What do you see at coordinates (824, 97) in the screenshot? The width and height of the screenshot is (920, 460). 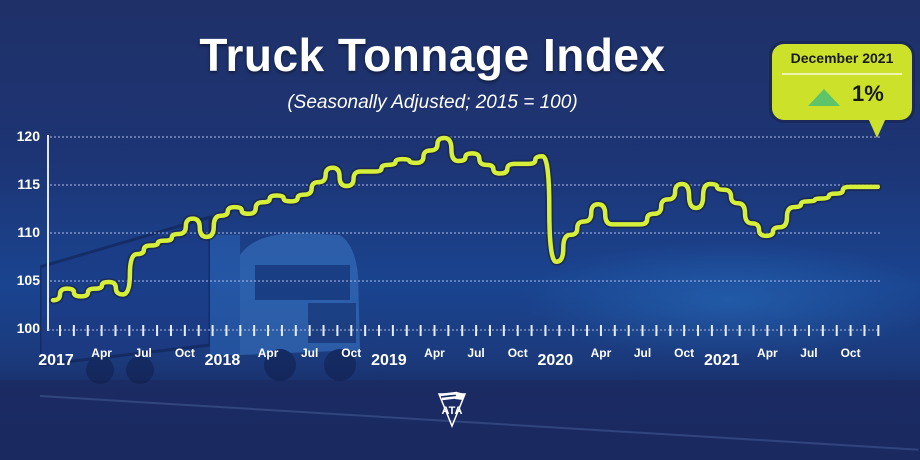 I see `up-triangle-icon` at bounding box center [824, 97].